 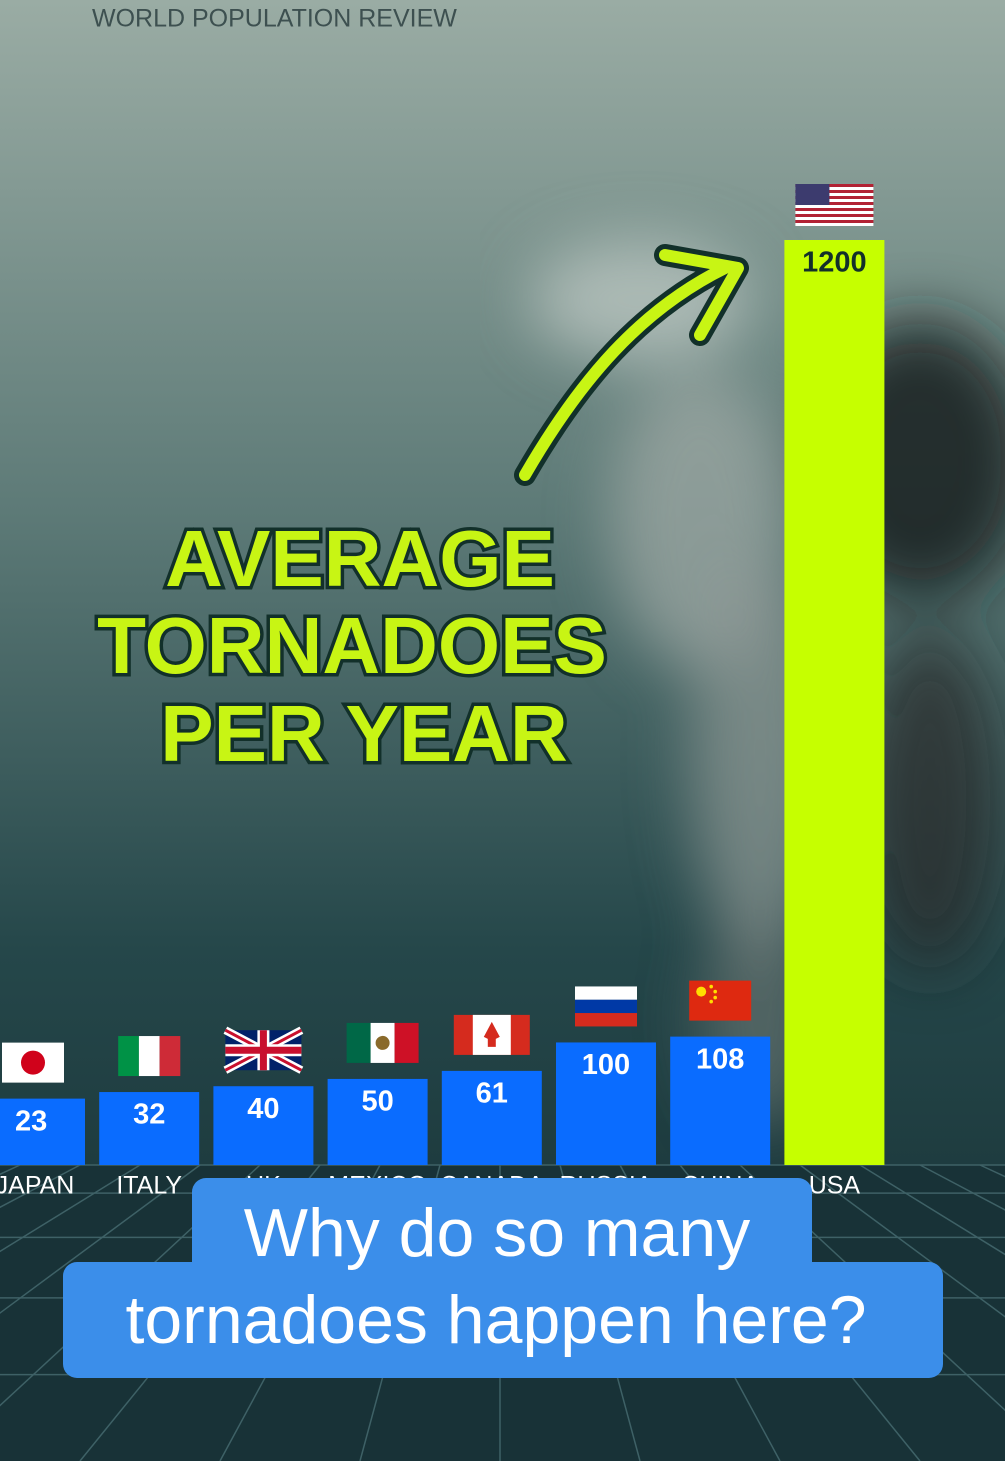 I want to click on x-tick-label: USA, so click(x=835, y=1186).